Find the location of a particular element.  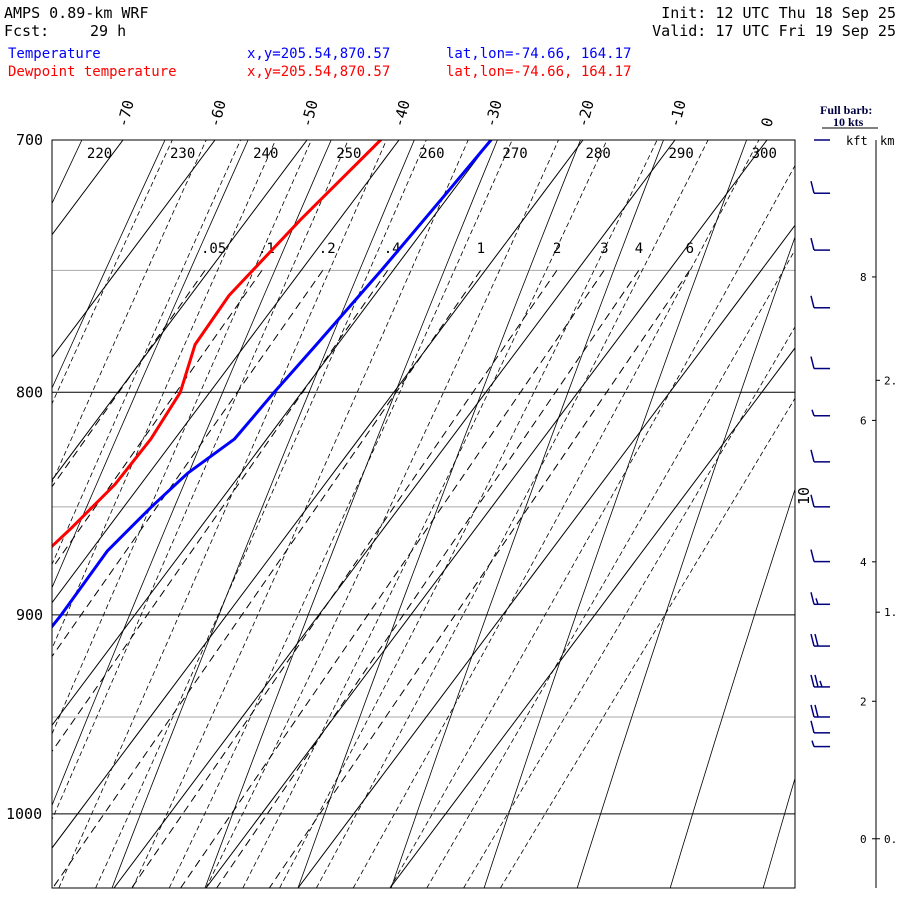

isentrope-label: 240 is located at coordinates (265, 154).